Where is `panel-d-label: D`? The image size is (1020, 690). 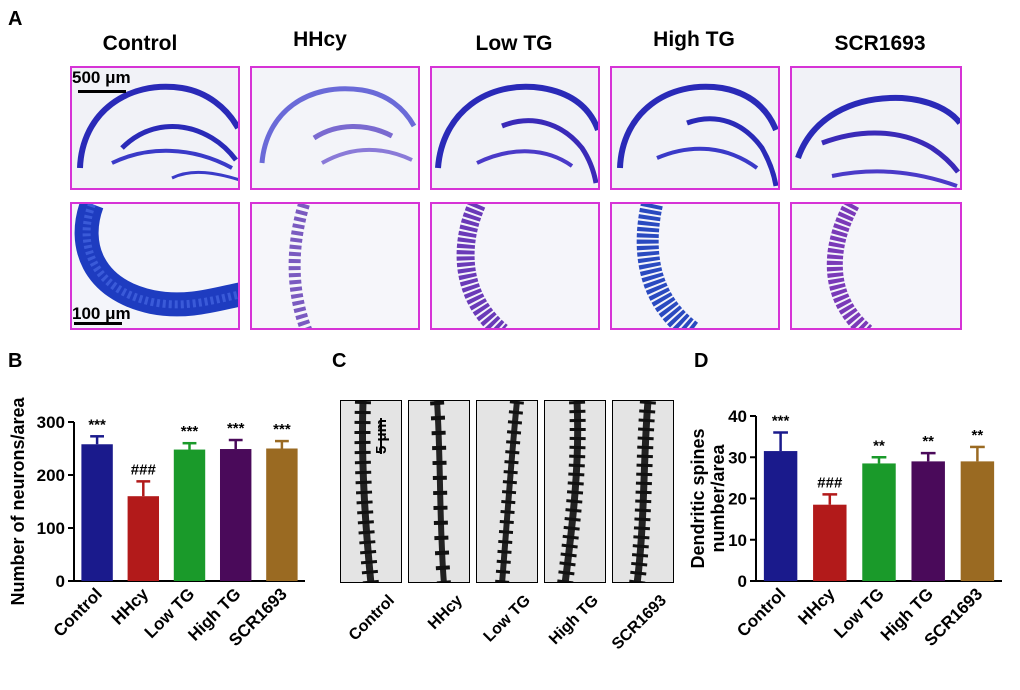
panel-d-label: D is located at coordinates (701, 361).